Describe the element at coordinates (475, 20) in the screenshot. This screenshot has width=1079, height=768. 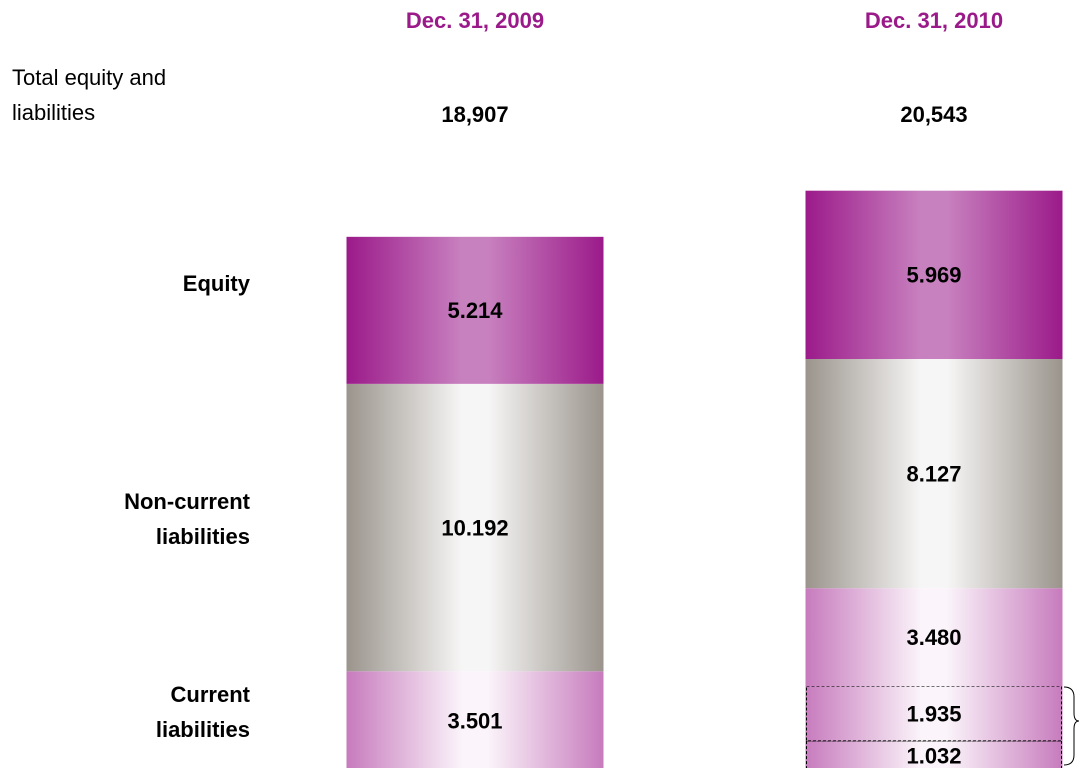
I see `category-label: Dec. 31, 2009` at that location.